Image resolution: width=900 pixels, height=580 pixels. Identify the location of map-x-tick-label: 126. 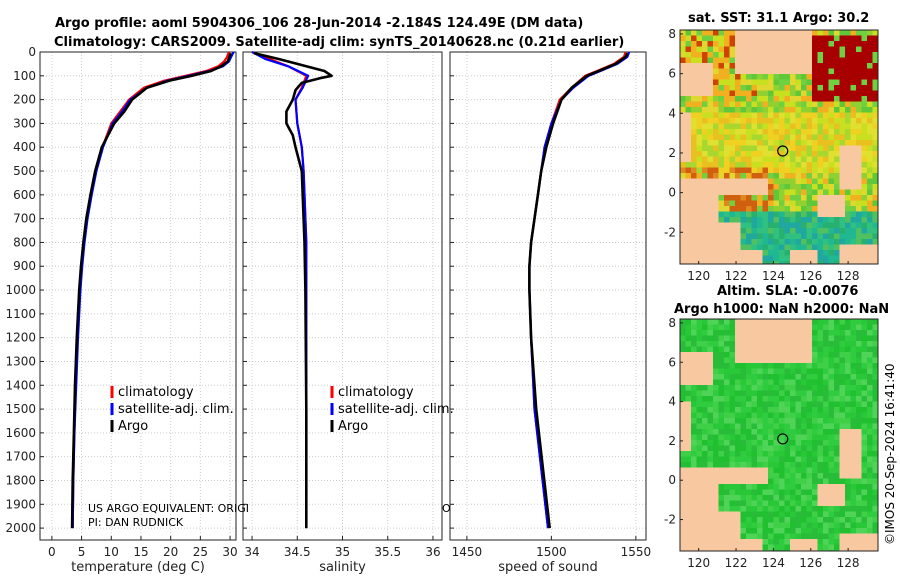
(810, 563).